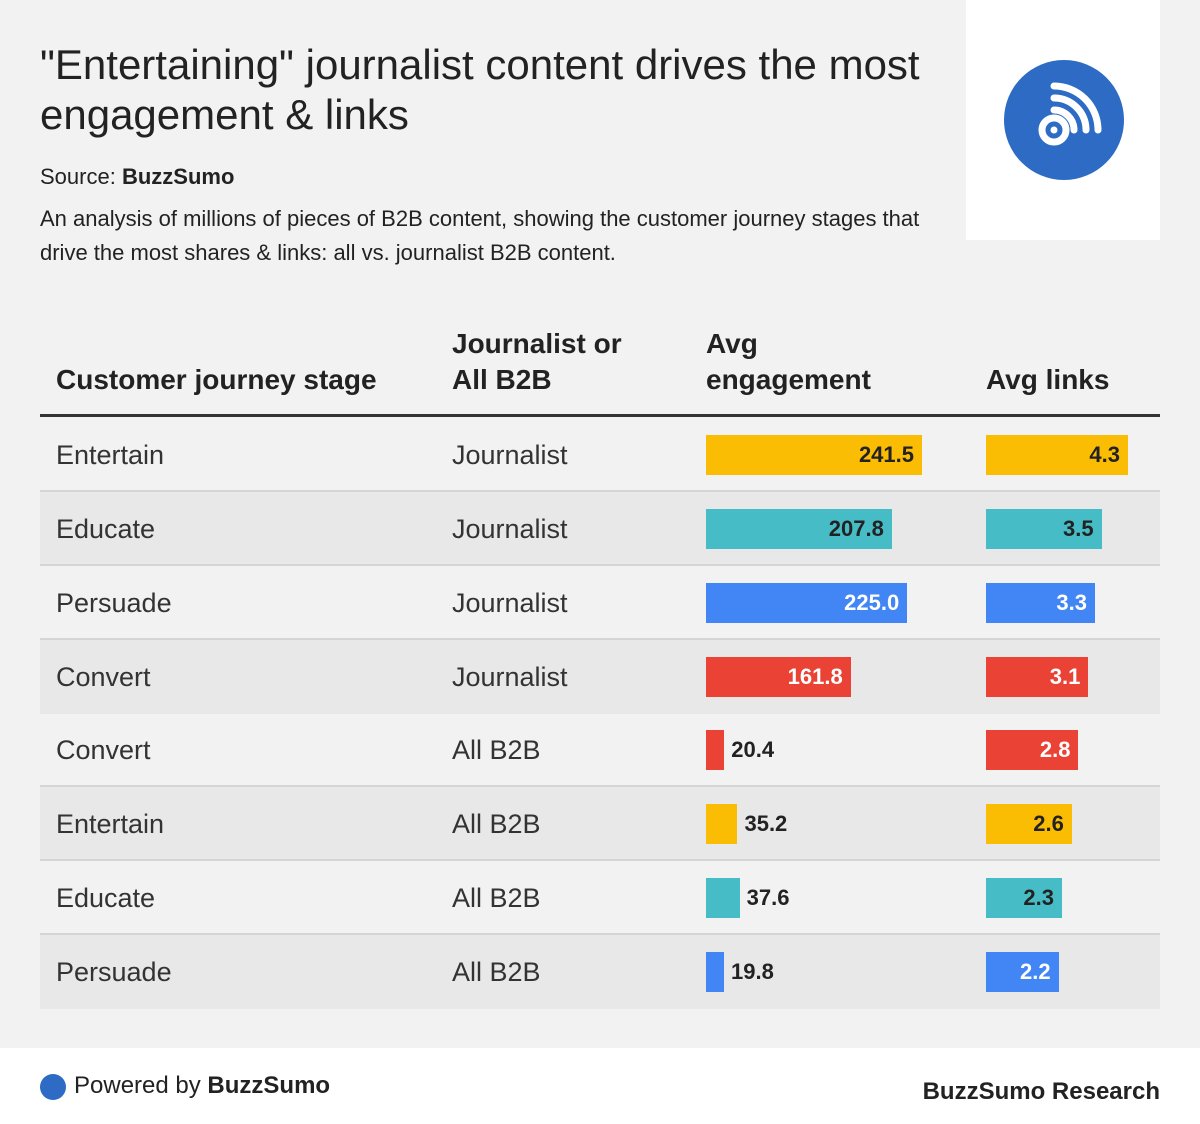  Describe the element at coordinates (768, 897) in the screenshot. I see `engagement-value: 37.6` at that location.